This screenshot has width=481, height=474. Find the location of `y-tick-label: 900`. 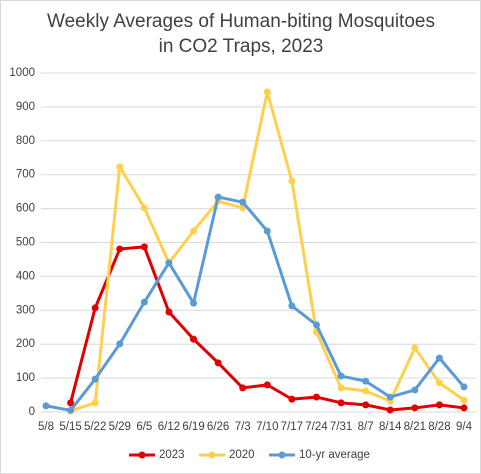

y-tick-label: 900 is located at coordinates (25, 107).